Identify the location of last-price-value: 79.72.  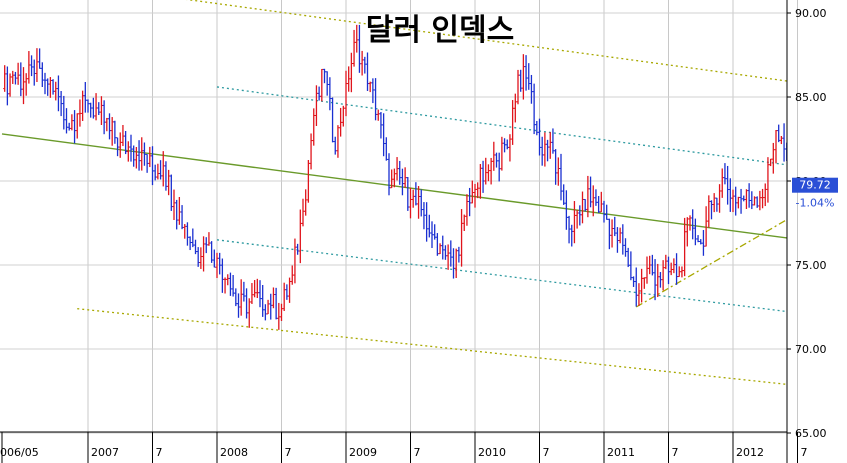
(815, 185).